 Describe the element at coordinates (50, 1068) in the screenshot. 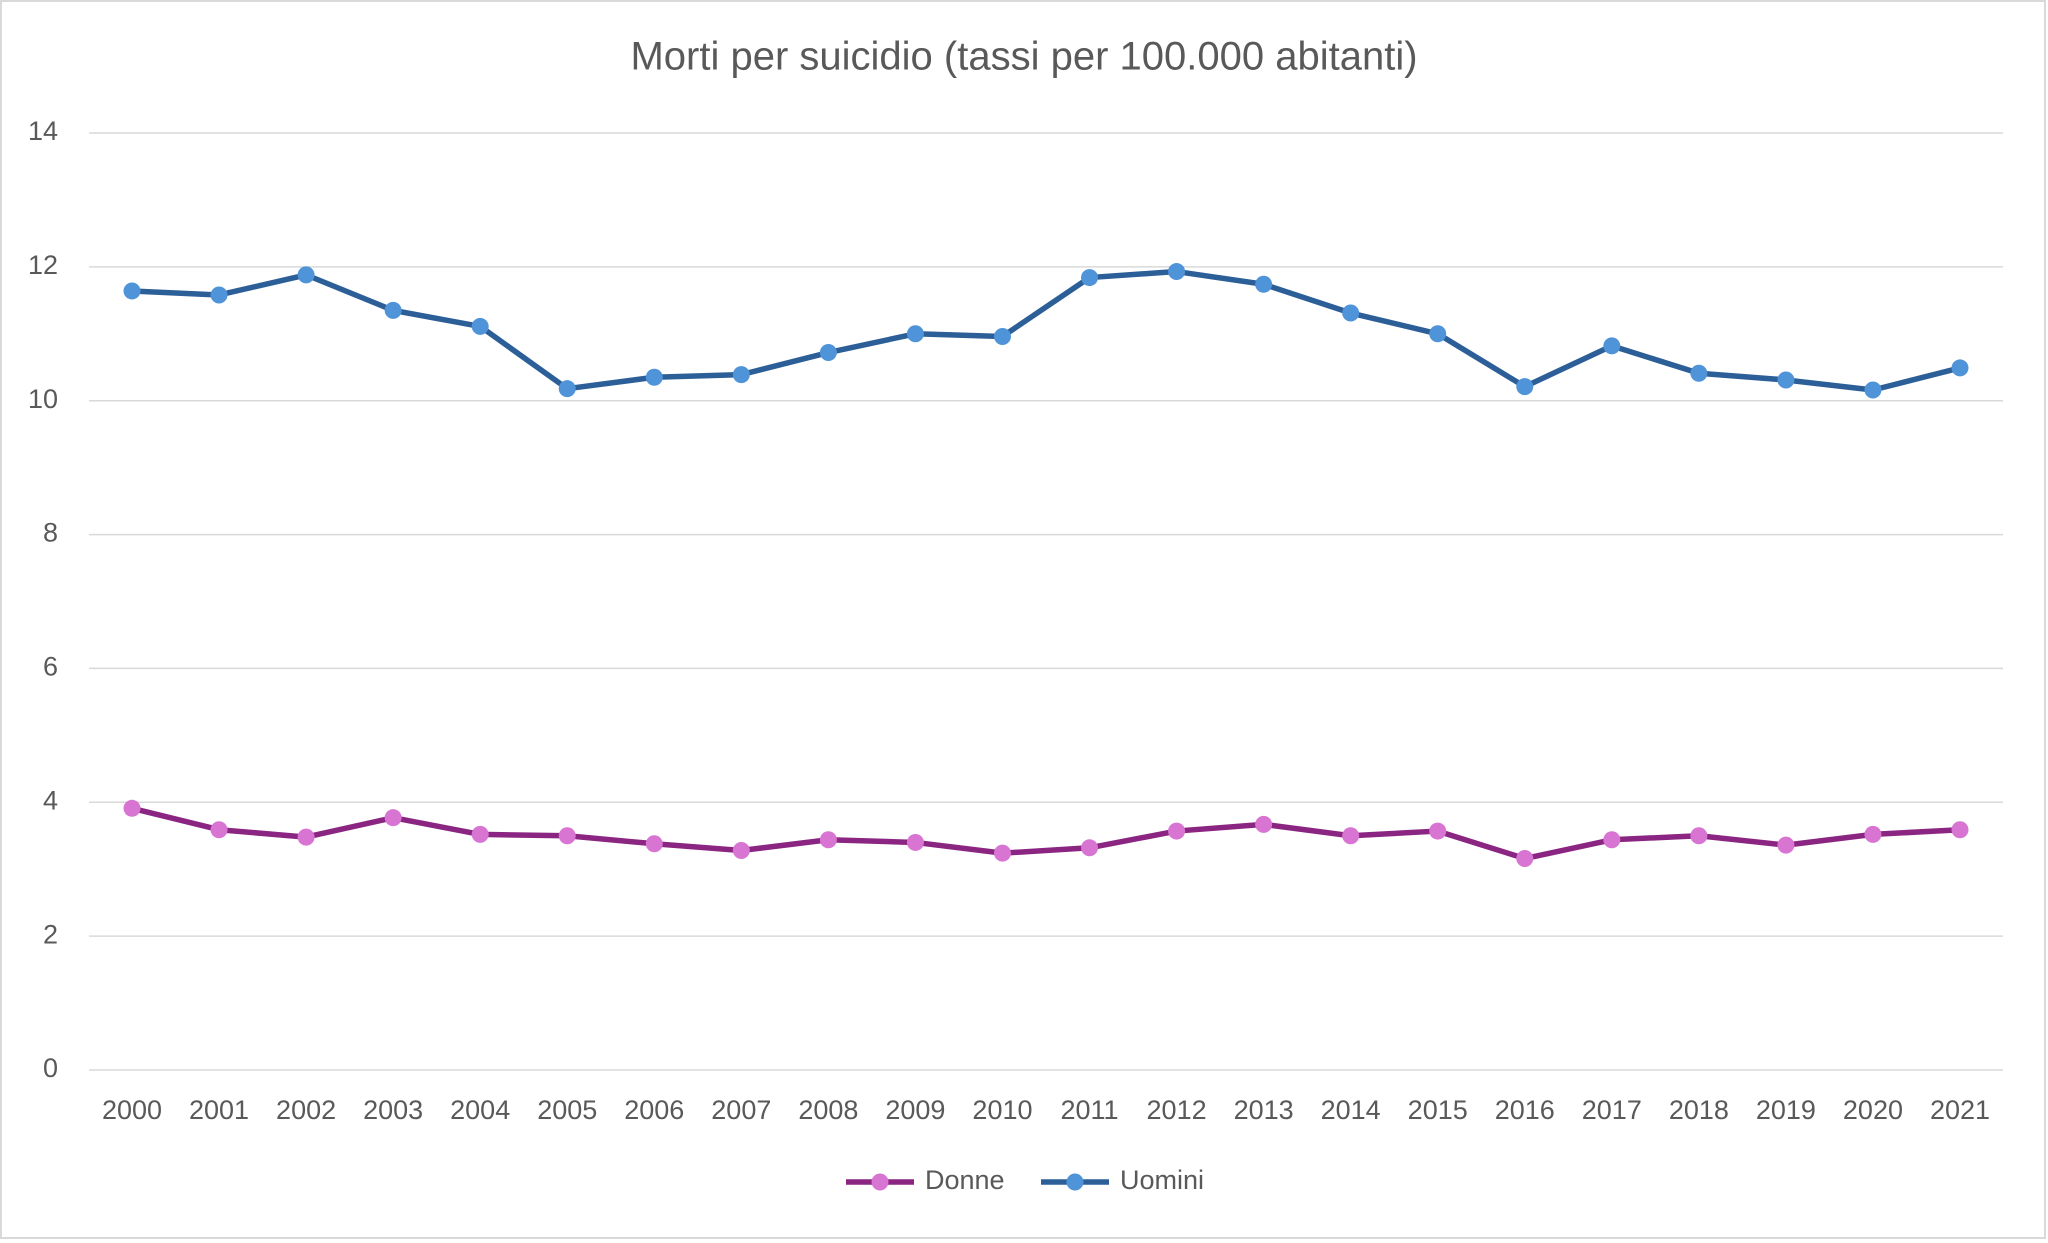

I see `y-tick-label: 0` at that location.